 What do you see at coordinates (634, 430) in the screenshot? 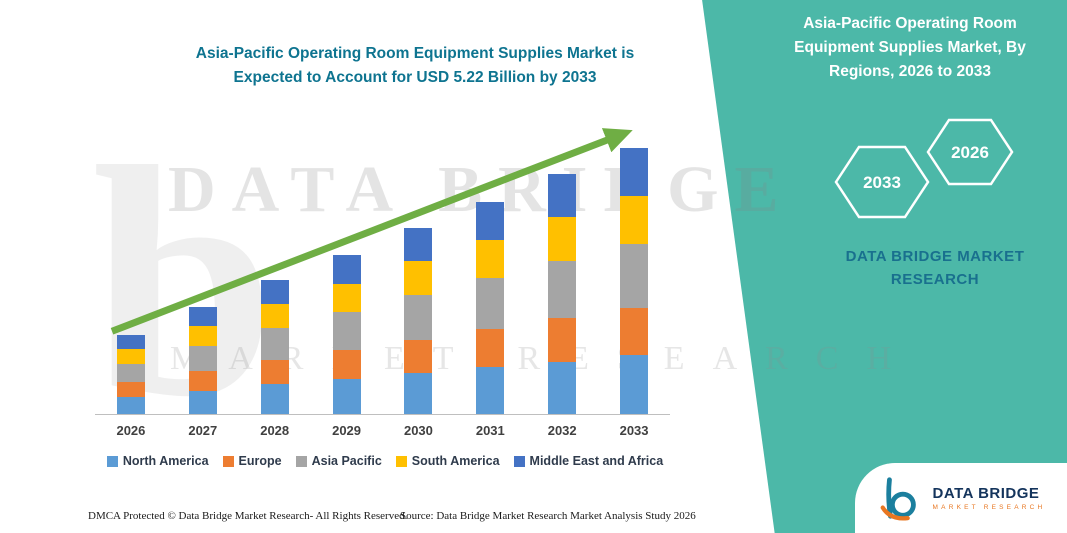
I see `x-axis-label: 2033` at bounding box center [634, 430].